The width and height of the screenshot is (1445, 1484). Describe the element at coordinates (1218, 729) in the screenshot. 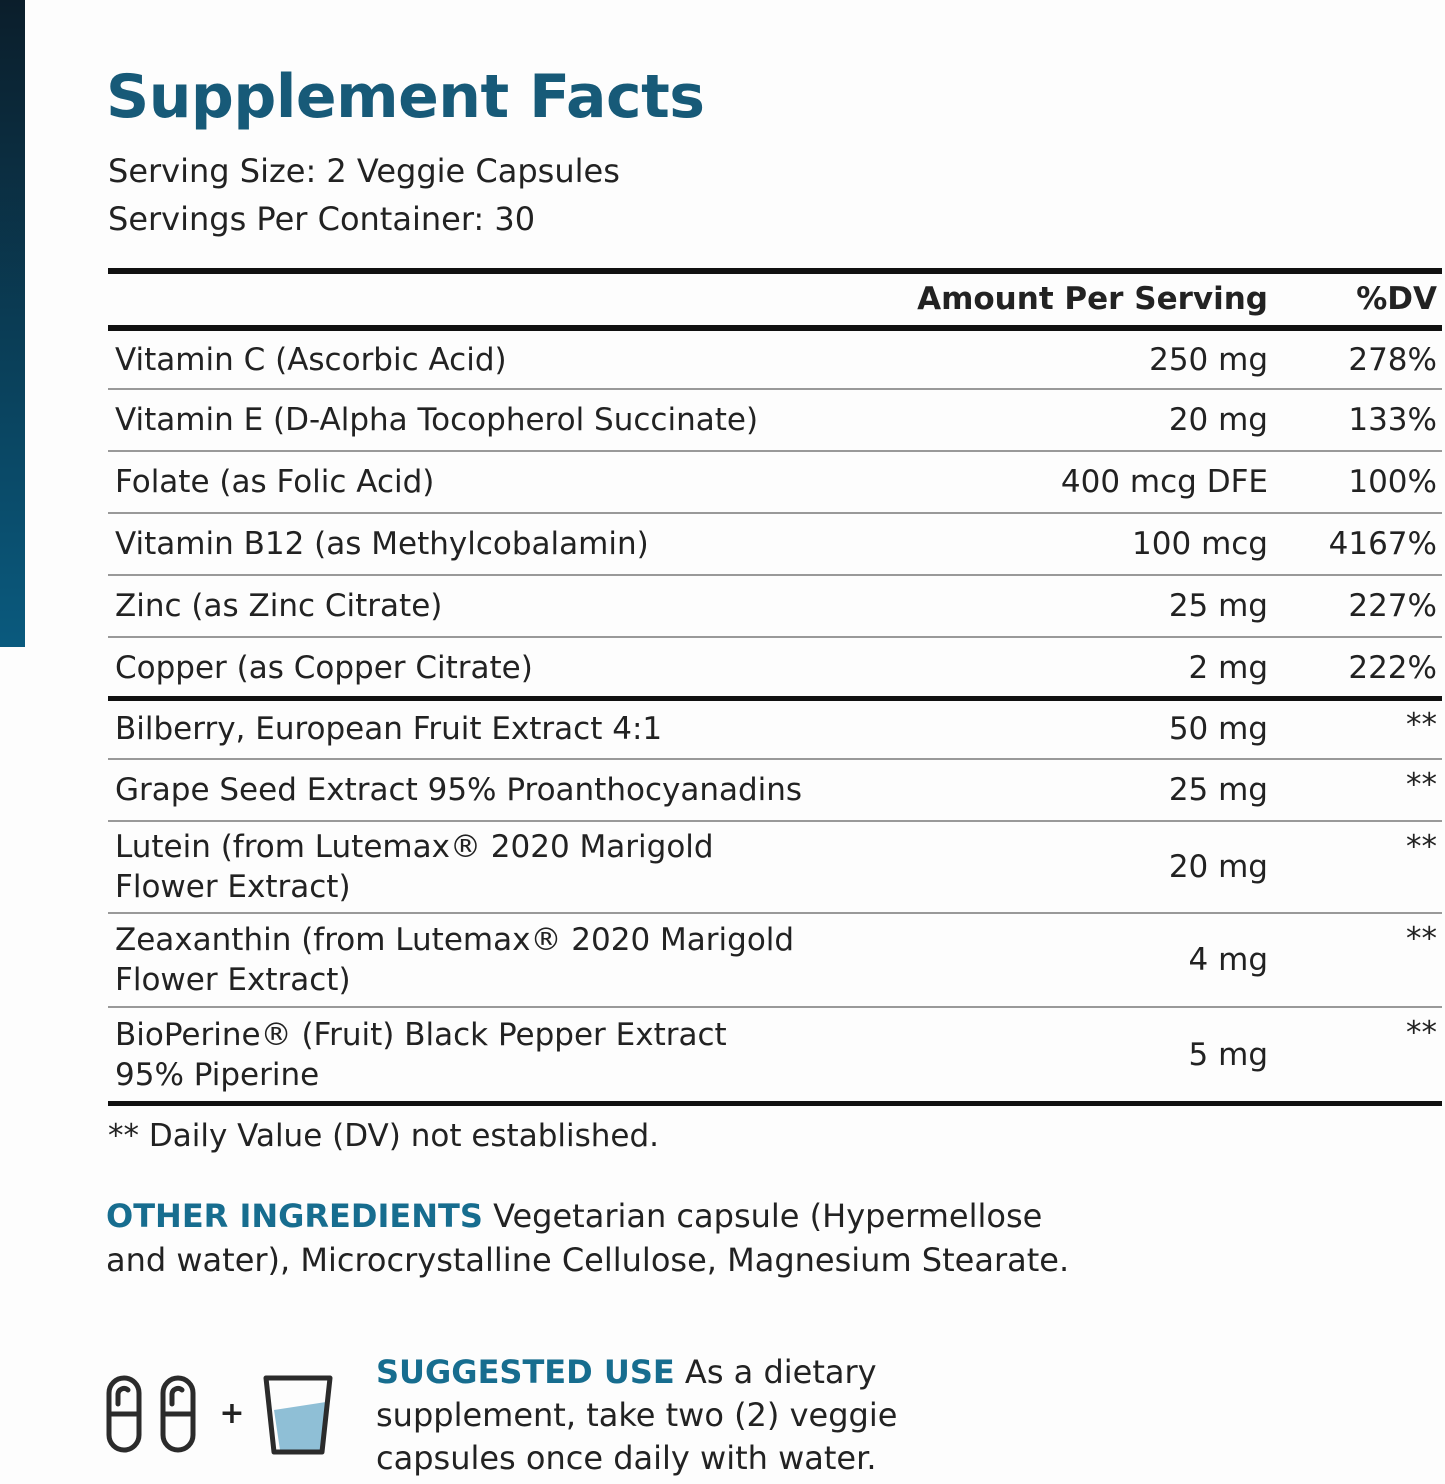

I see `amount: 50 mg` at that location.